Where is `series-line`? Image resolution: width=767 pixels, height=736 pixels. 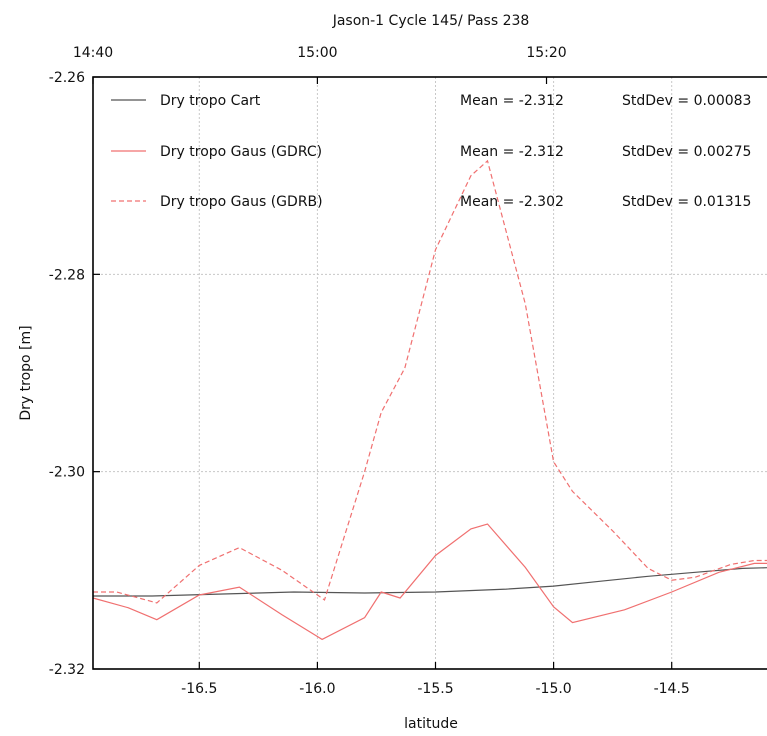 series-line is located at coordinates (429, 582).